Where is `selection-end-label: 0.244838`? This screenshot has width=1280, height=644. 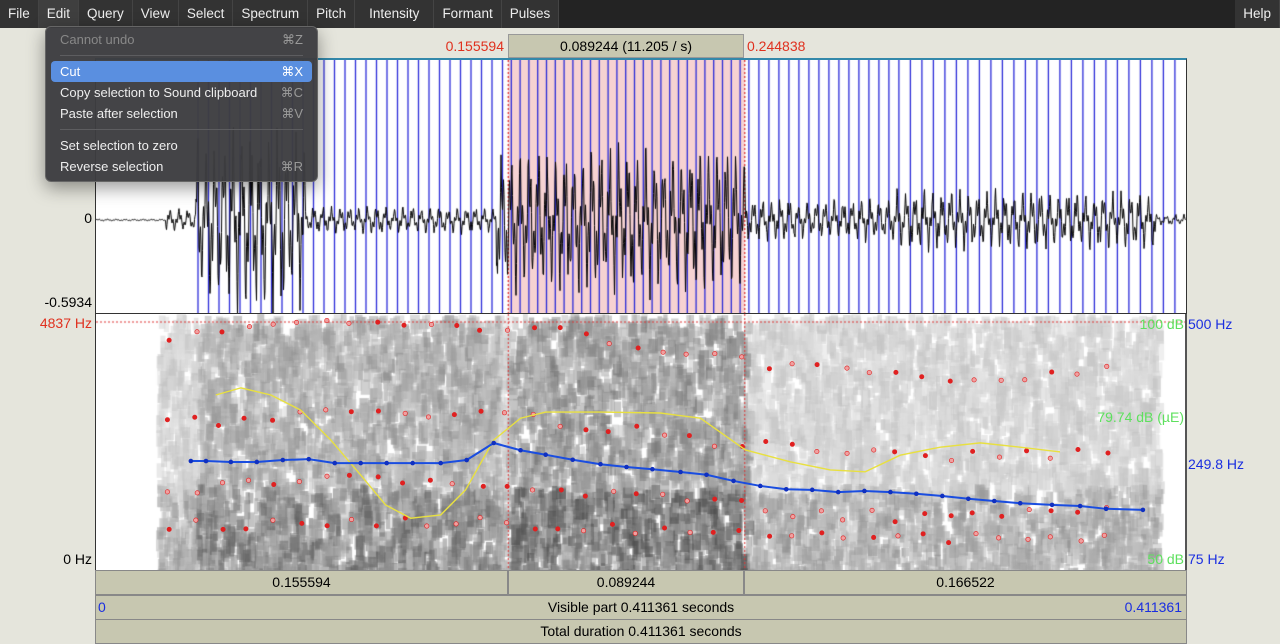
selection-end-label: 0.244838 is located at coordinates (776, 46).